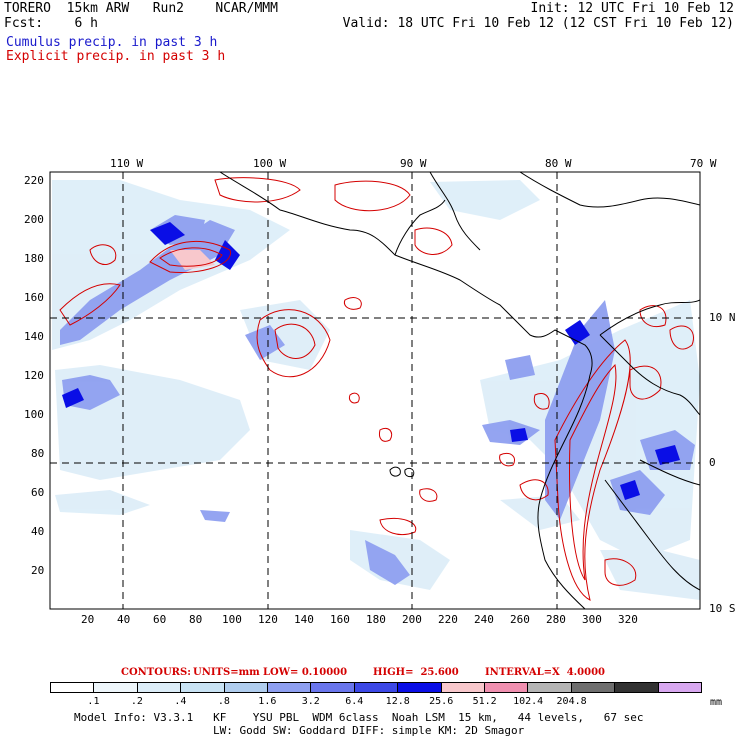 This screenshot has height=740, width=740. I want to click on lat-label-0: 0, so click(712, 462).